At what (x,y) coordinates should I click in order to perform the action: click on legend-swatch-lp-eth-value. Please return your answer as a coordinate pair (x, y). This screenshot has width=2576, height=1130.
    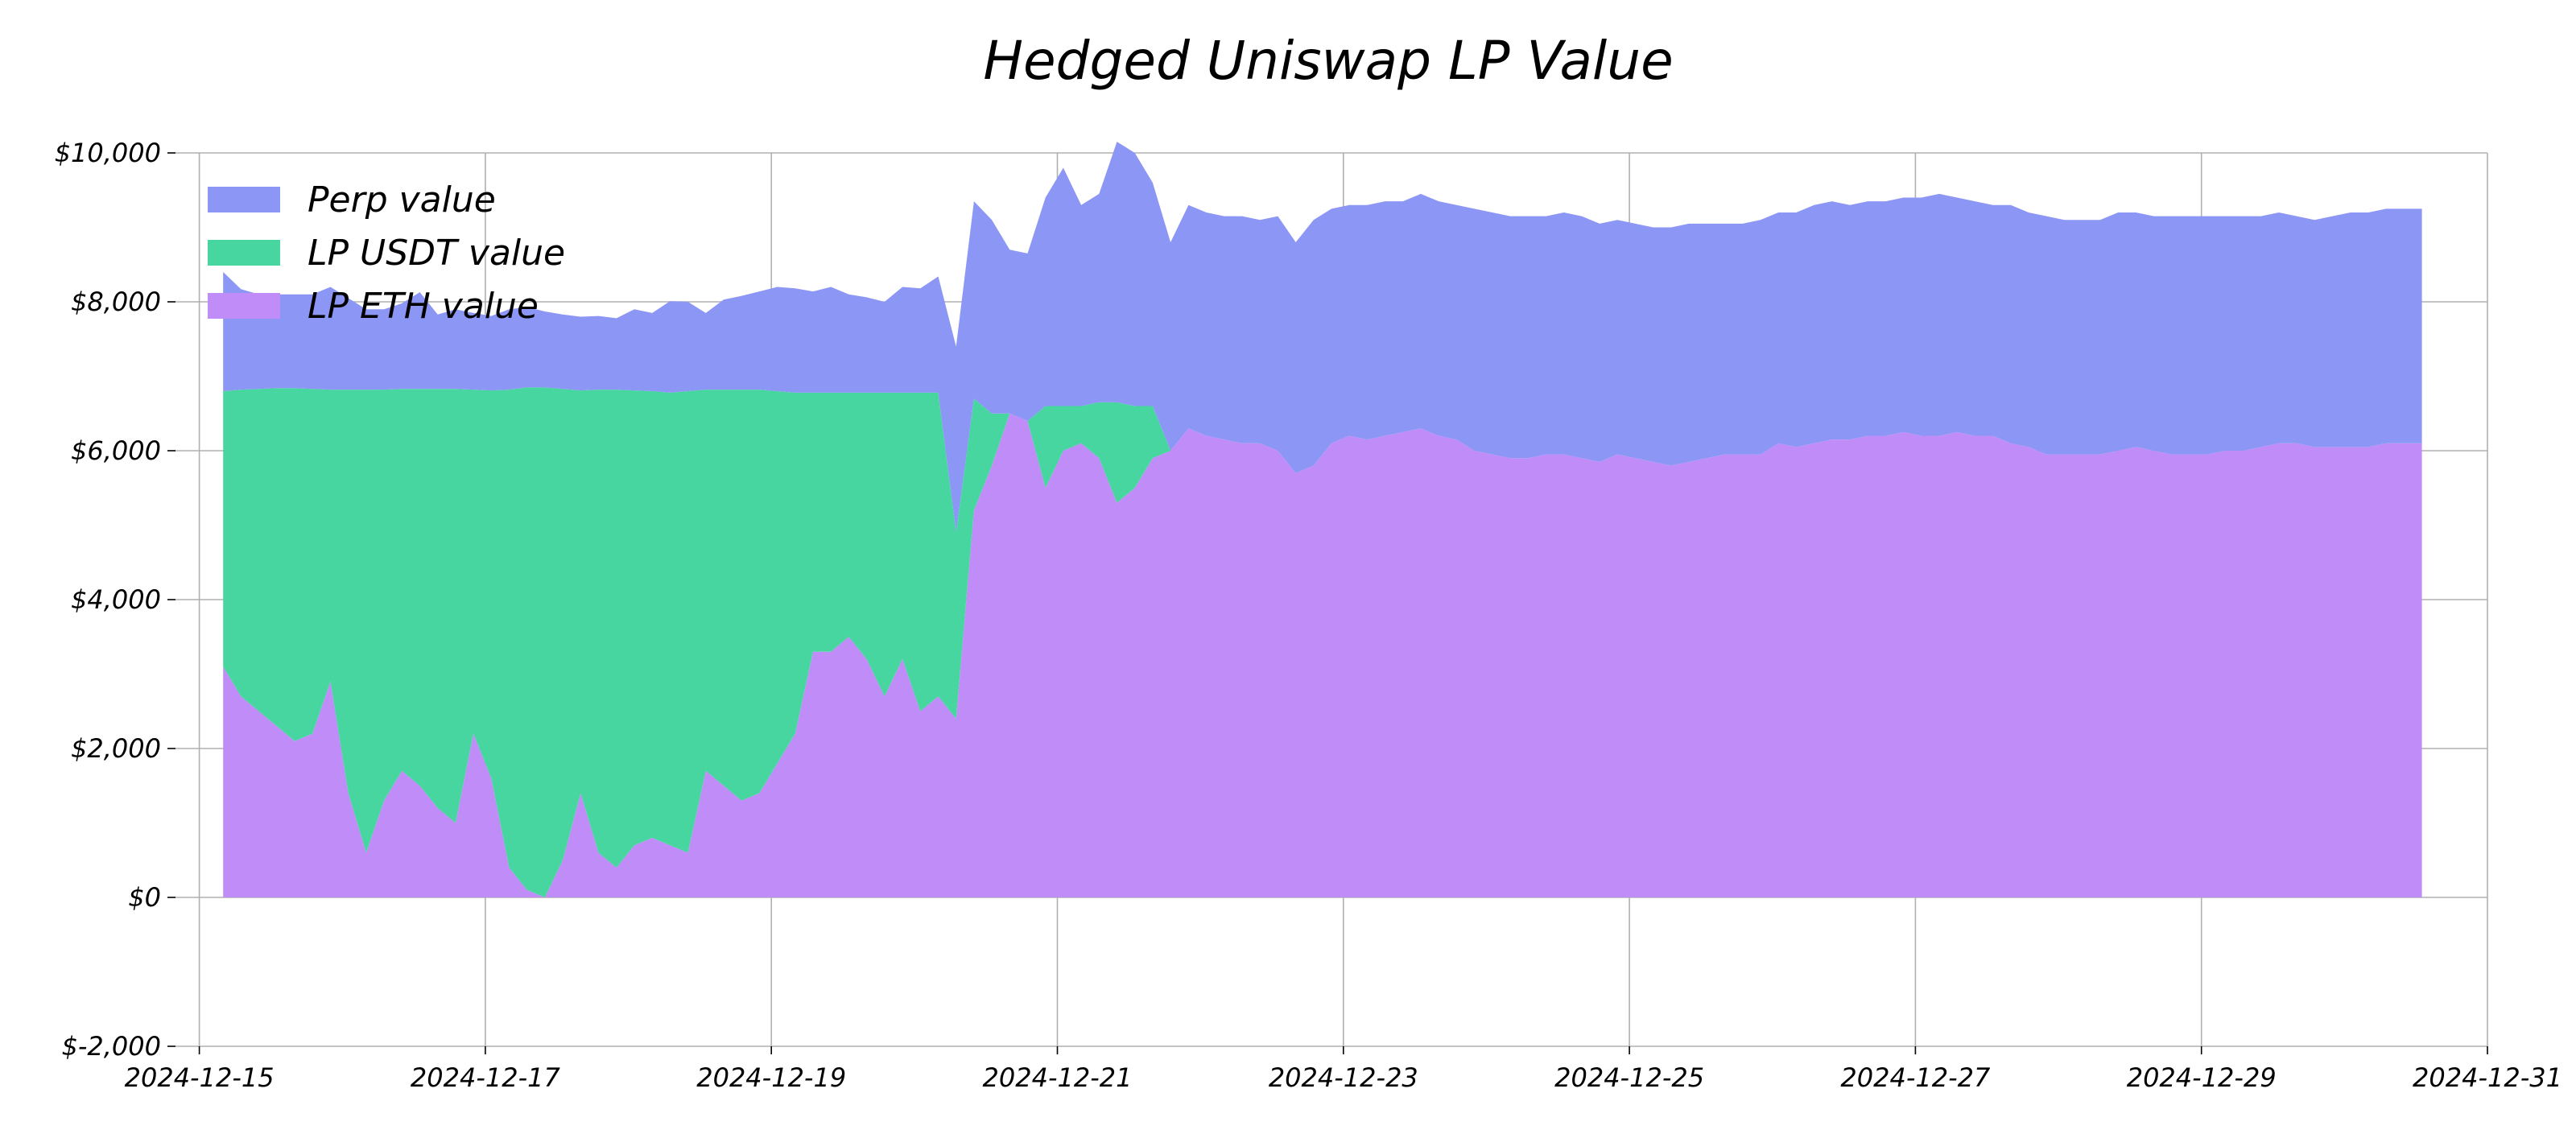
    Looking at the image, I should click on (244, 306).